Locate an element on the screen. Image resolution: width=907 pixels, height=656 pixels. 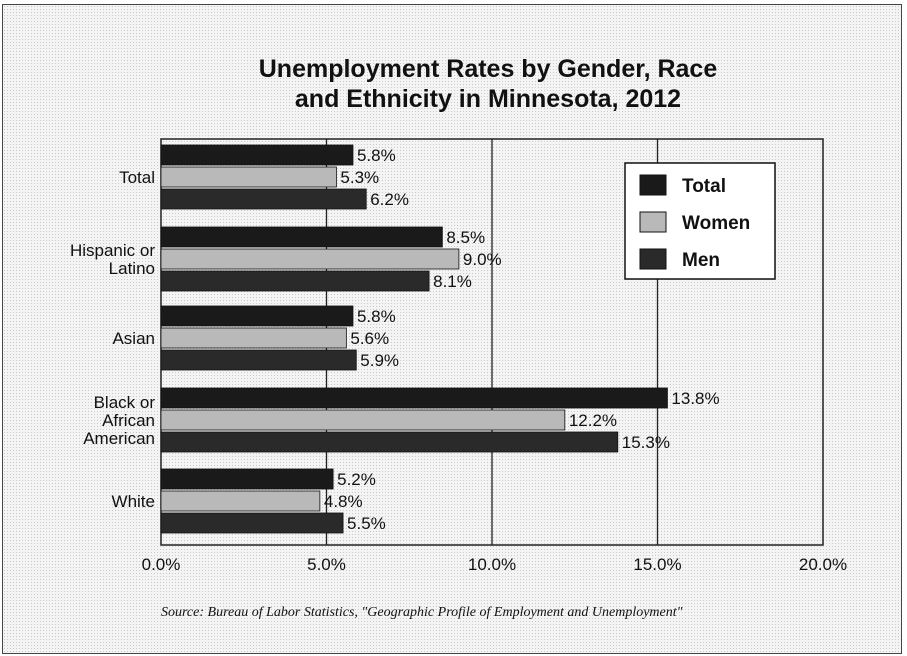
x-tick-label: 10.0% is located at coordinates (492, 564).